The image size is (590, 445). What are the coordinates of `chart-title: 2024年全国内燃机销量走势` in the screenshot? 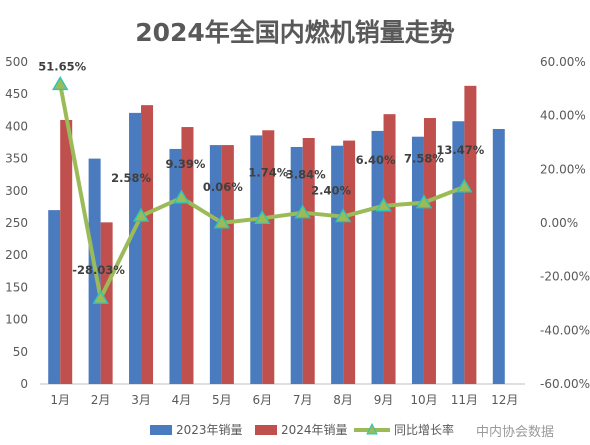 It's located at (295, 32).